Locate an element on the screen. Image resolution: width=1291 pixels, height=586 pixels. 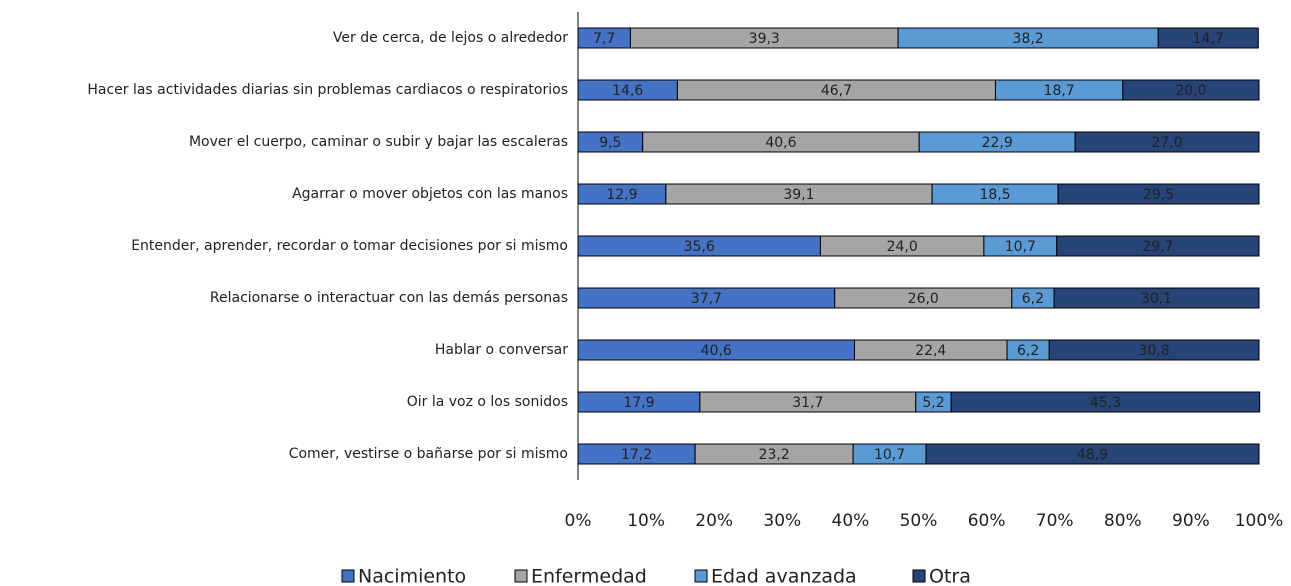
data-label: 39,1 is located at coordinates (798, 195).